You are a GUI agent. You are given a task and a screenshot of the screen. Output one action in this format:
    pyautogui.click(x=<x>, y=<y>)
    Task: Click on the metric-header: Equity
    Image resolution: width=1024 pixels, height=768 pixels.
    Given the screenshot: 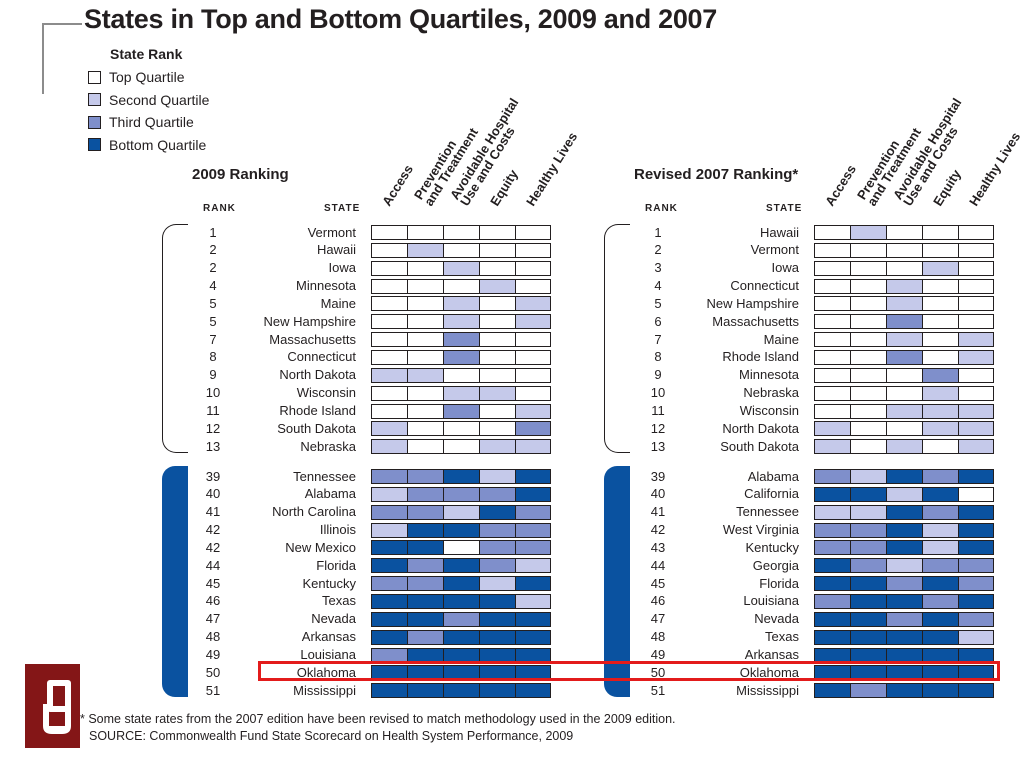 What is the action you would take?
    pyautogui.click(x=504, y=188)
    